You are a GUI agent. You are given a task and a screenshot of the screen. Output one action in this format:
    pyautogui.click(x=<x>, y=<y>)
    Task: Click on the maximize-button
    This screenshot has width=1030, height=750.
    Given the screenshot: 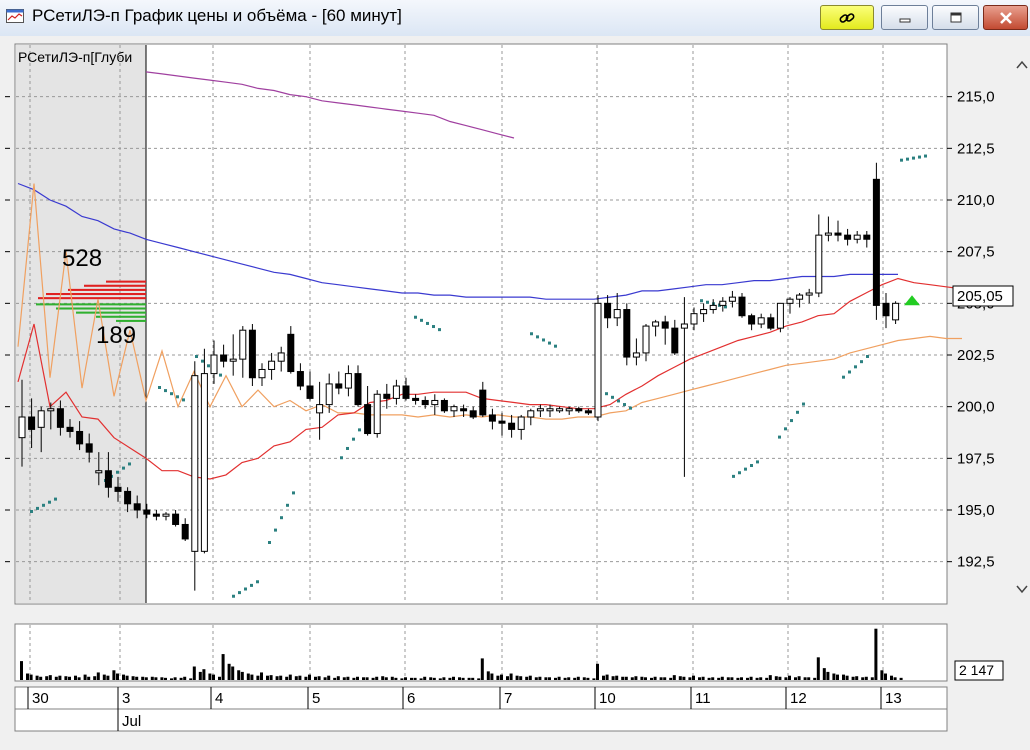 What is the action you would take?
    pyautogui.click(x=955, y=17)
    